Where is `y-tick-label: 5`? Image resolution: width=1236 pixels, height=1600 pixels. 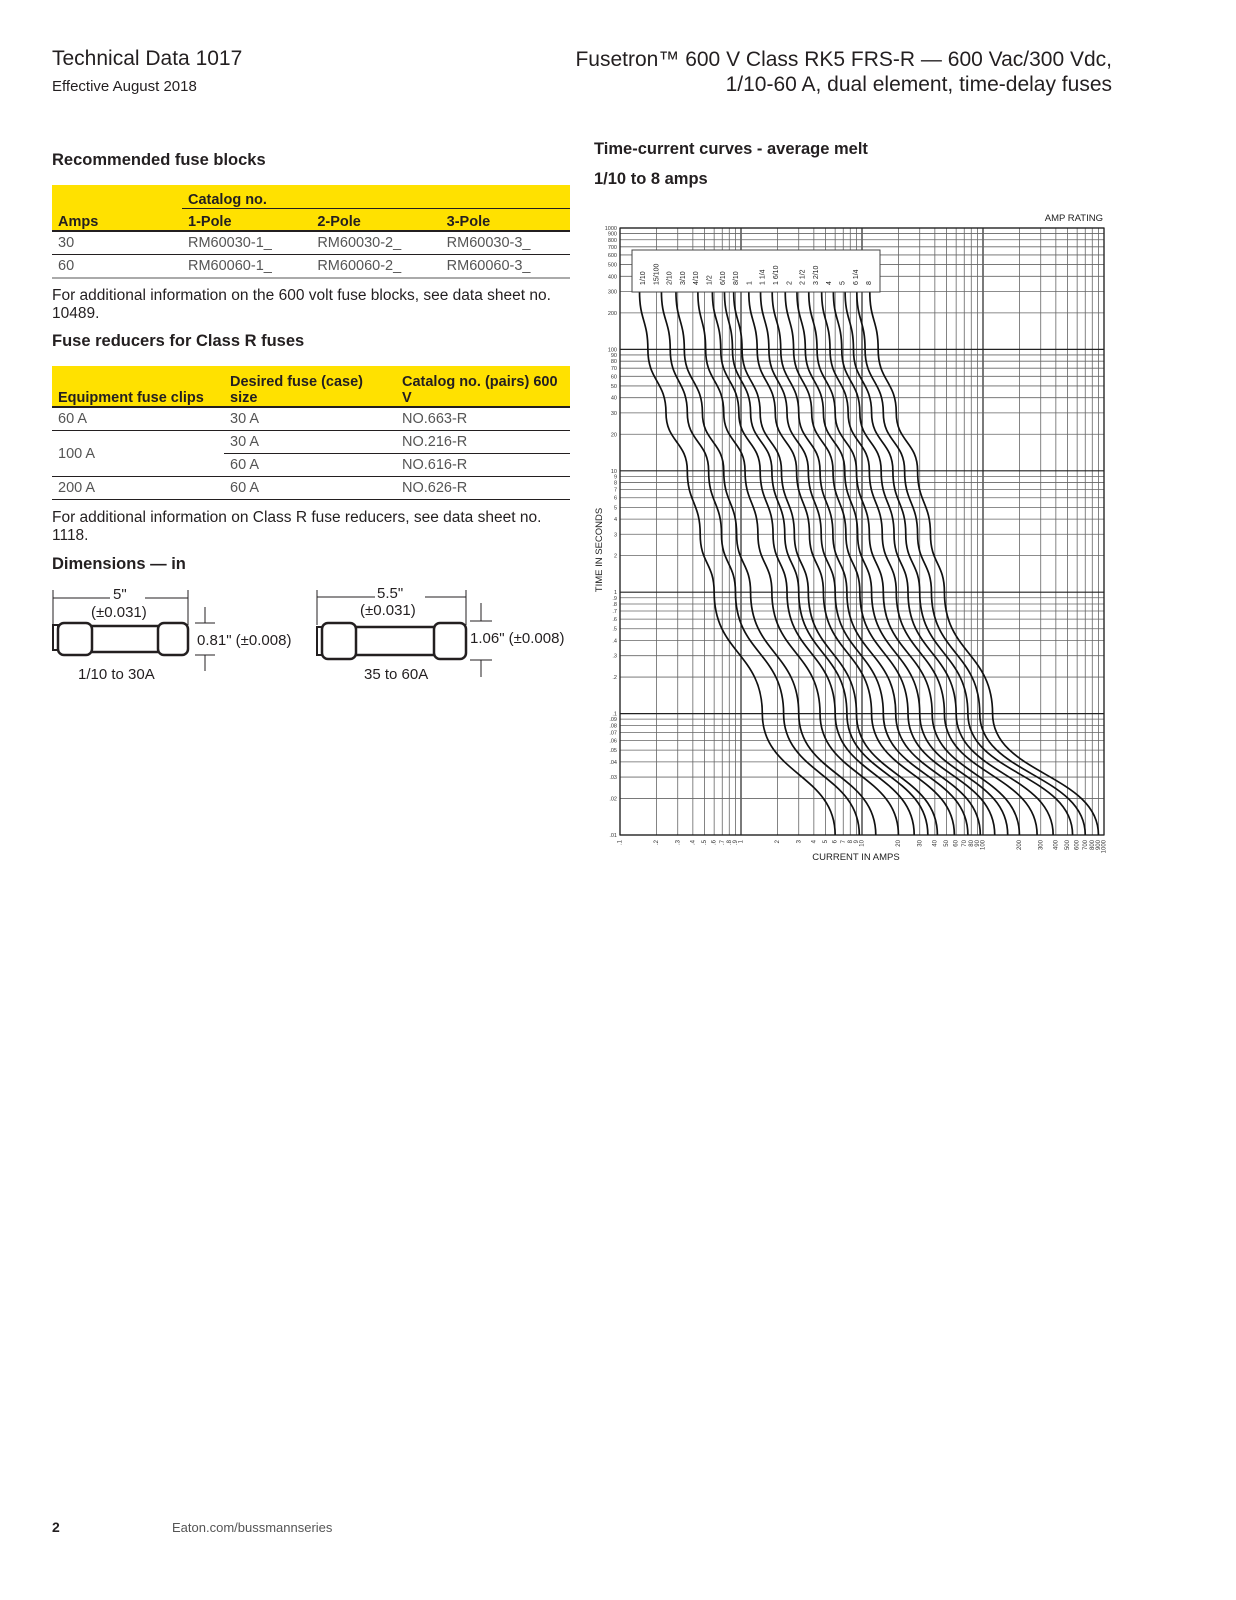 y-tick-label: 5 is located at coordinates (615, 508).